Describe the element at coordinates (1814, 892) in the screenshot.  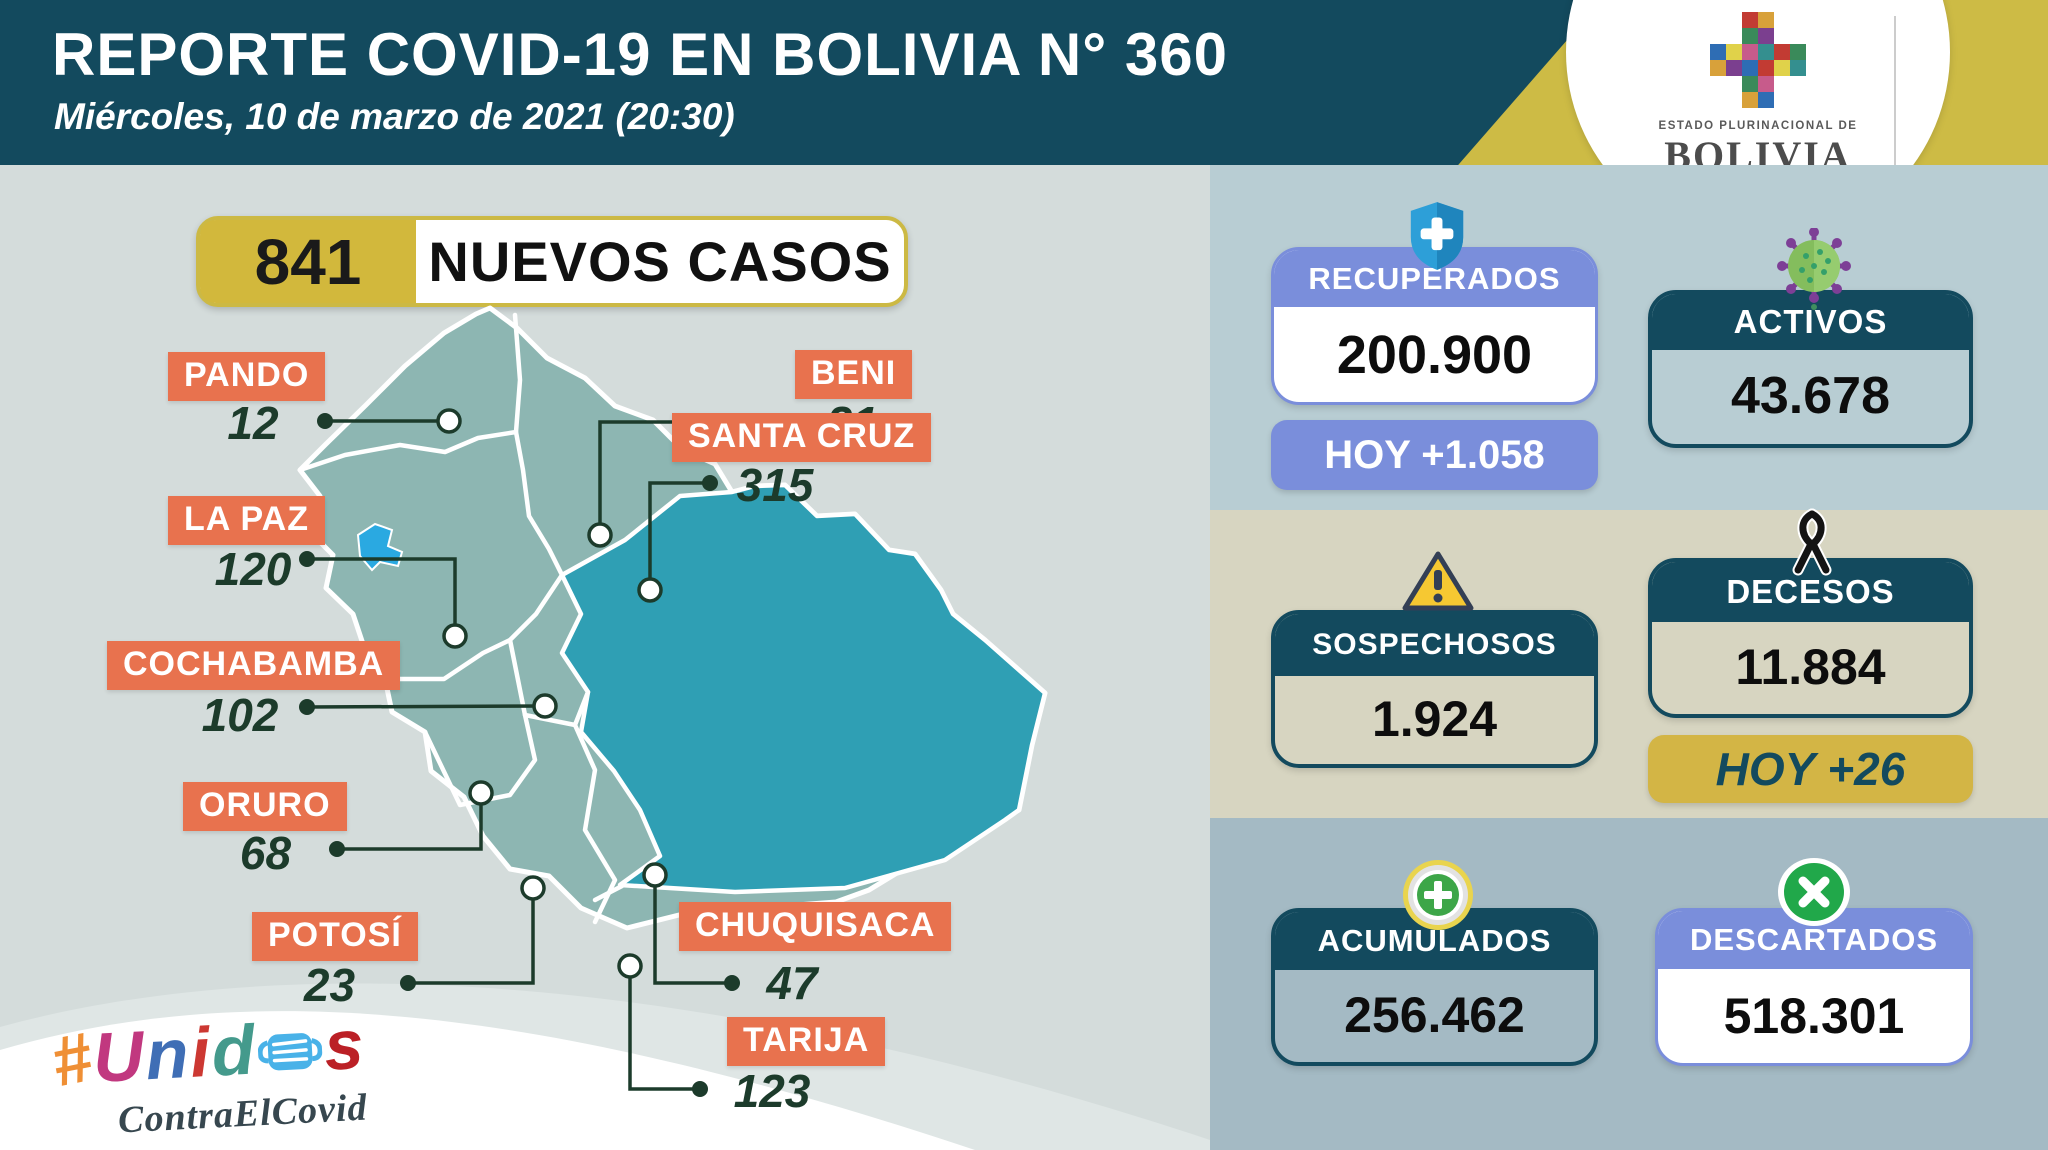
I see `discard-x-icon` at that location.